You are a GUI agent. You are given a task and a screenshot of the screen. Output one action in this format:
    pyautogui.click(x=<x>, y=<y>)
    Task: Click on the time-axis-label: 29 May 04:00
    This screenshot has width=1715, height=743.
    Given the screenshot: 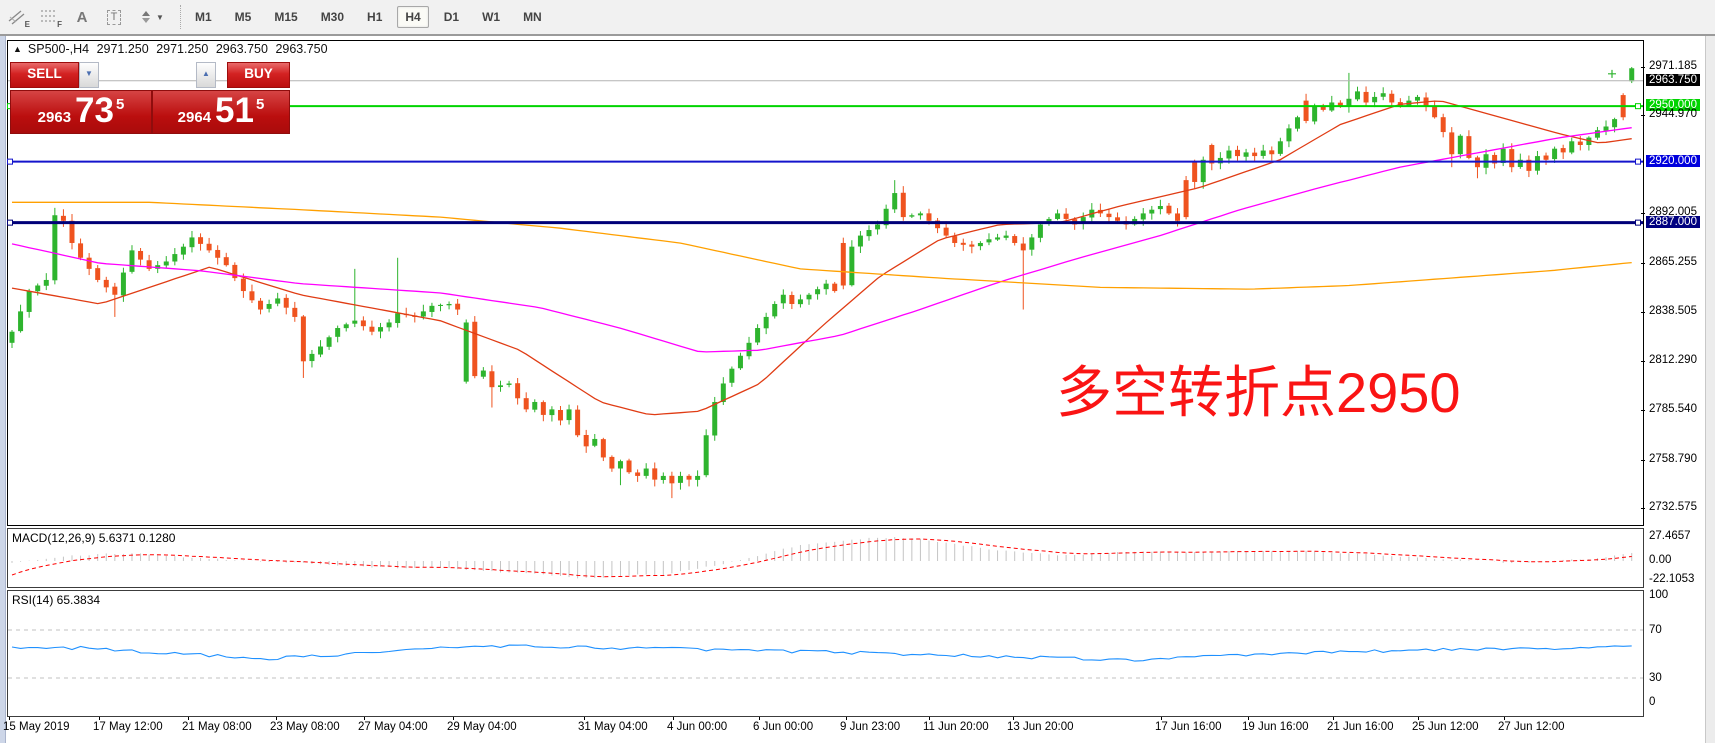 What is the action you would take?
    pyautogui.click(x=482, y=727)
    